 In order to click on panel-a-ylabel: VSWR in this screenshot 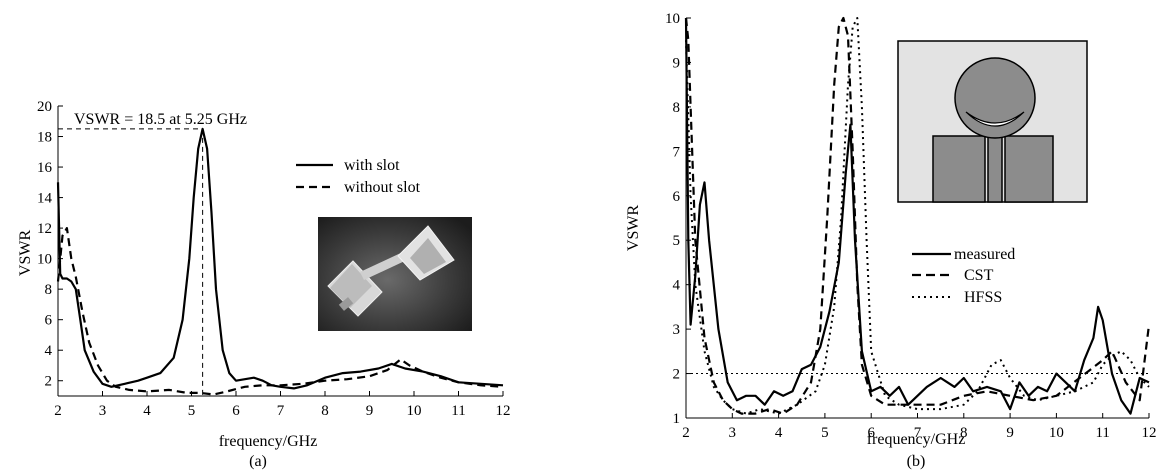, I will do `click(25, 253)`.